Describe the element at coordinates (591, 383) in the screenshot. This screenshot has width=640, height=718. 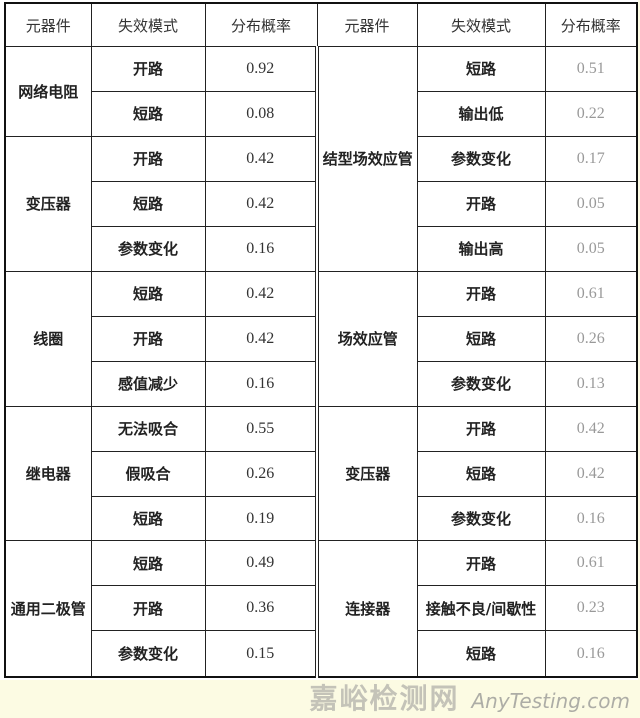
I see `probability-cell: 0.13` at that location.